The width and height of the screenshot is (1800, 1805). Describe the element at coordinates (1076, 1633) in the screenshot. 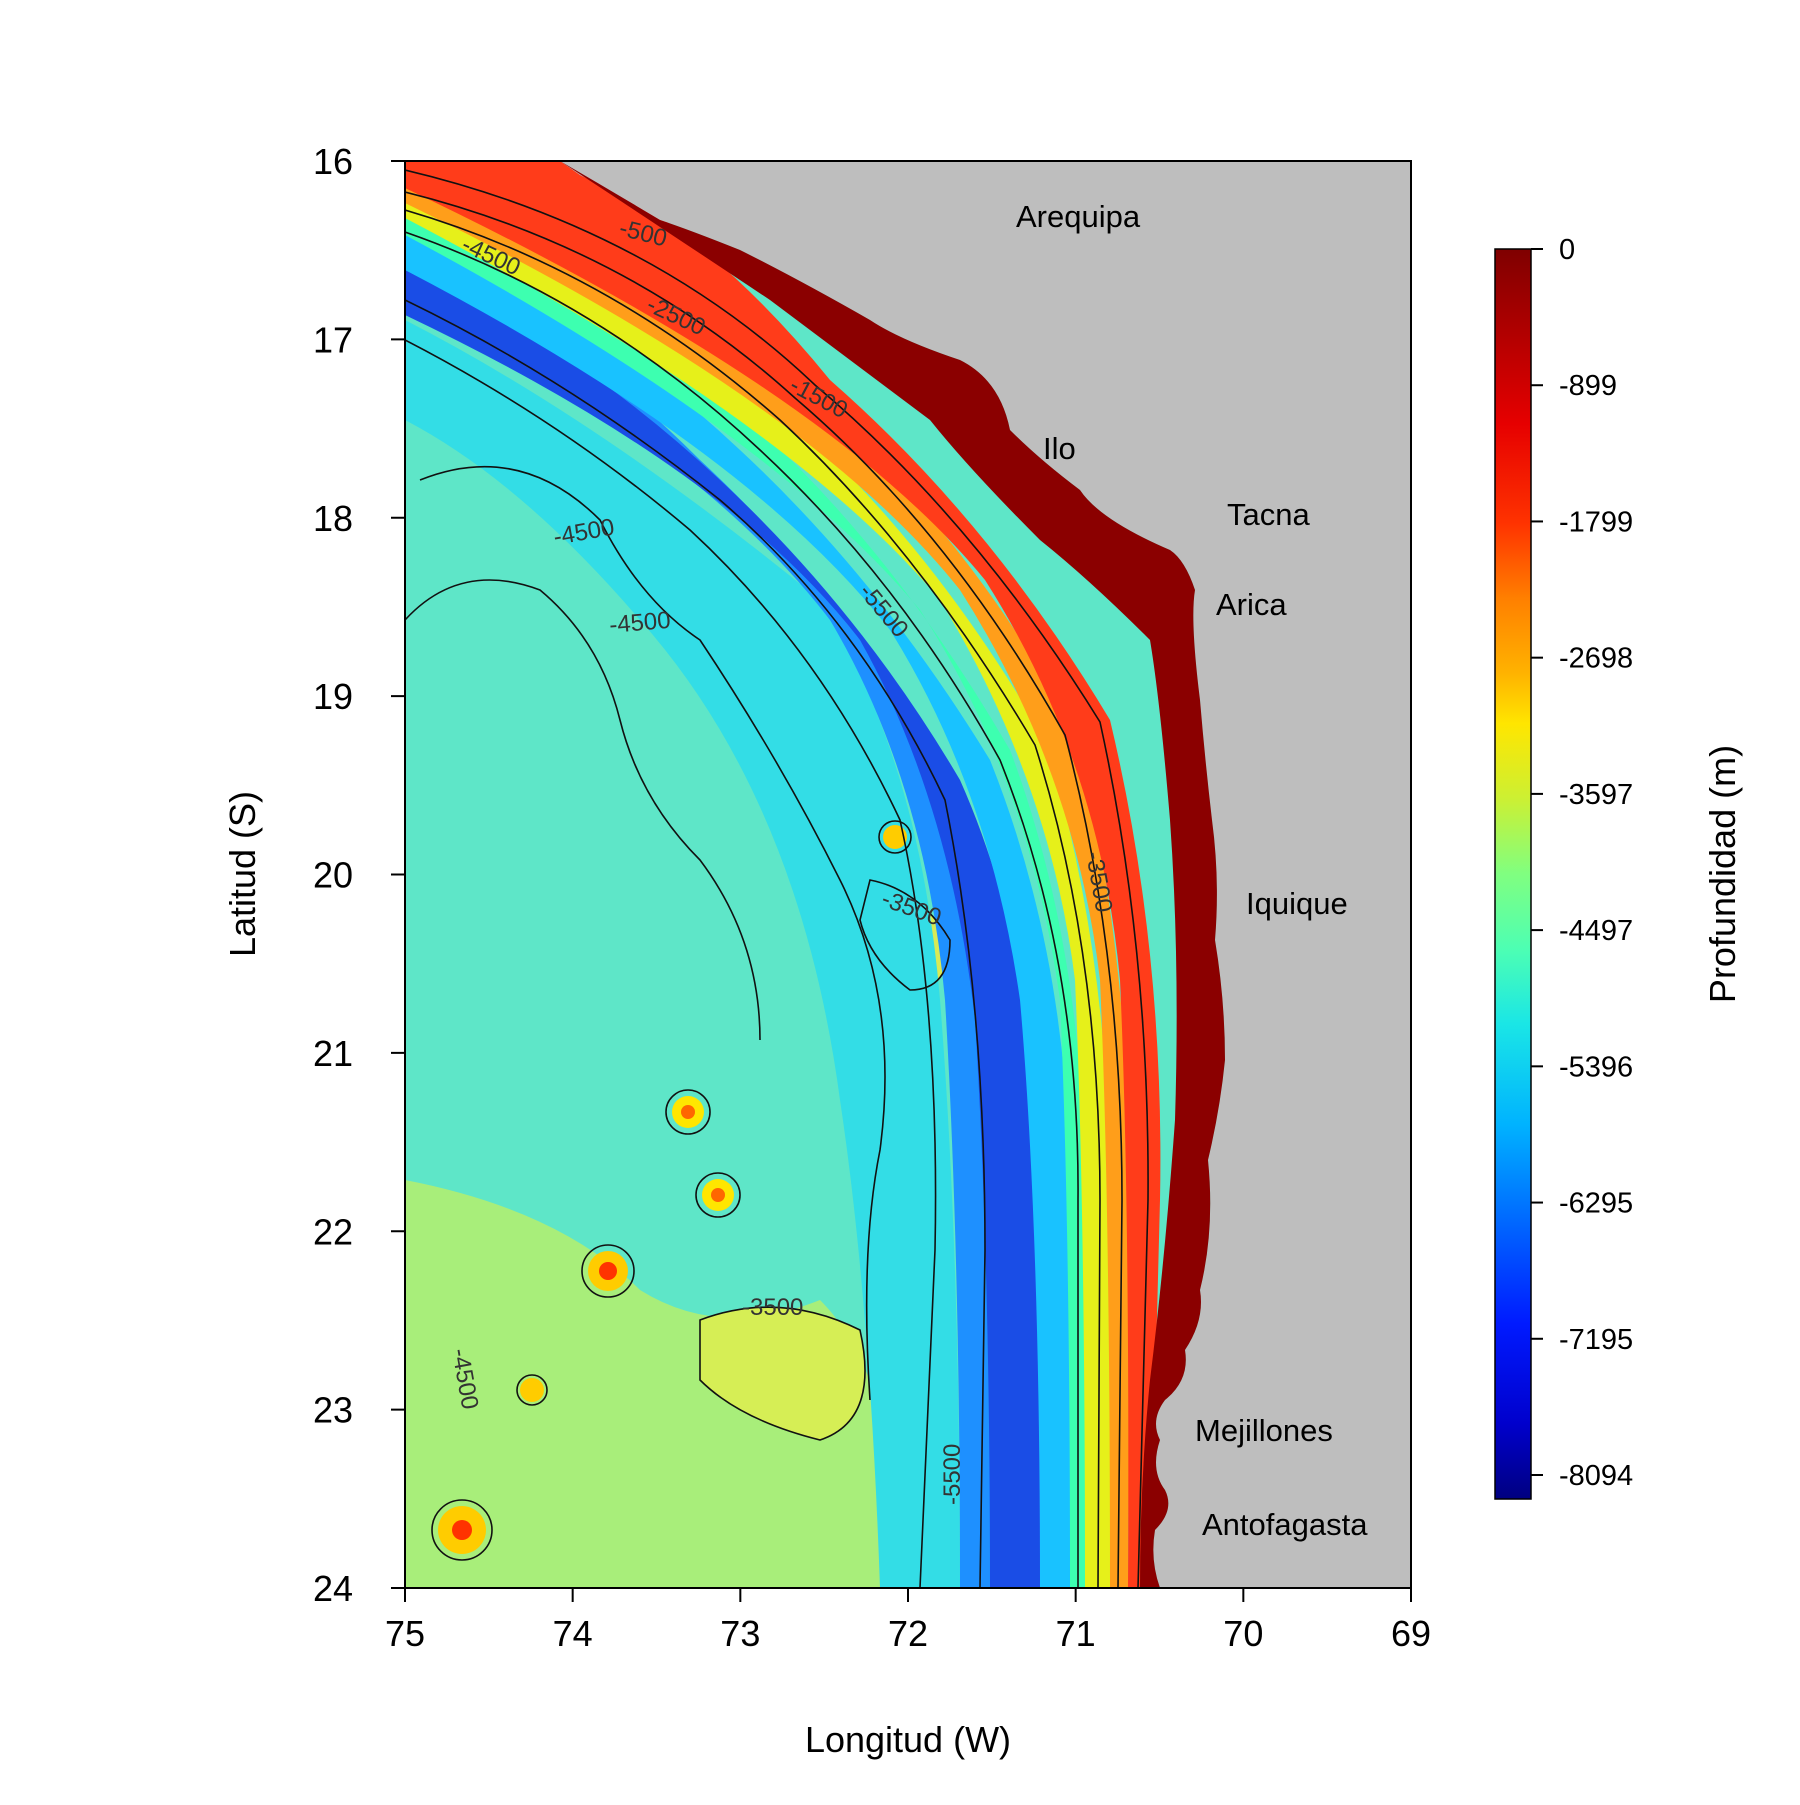

I see `x-tick-label: 71` at that location.